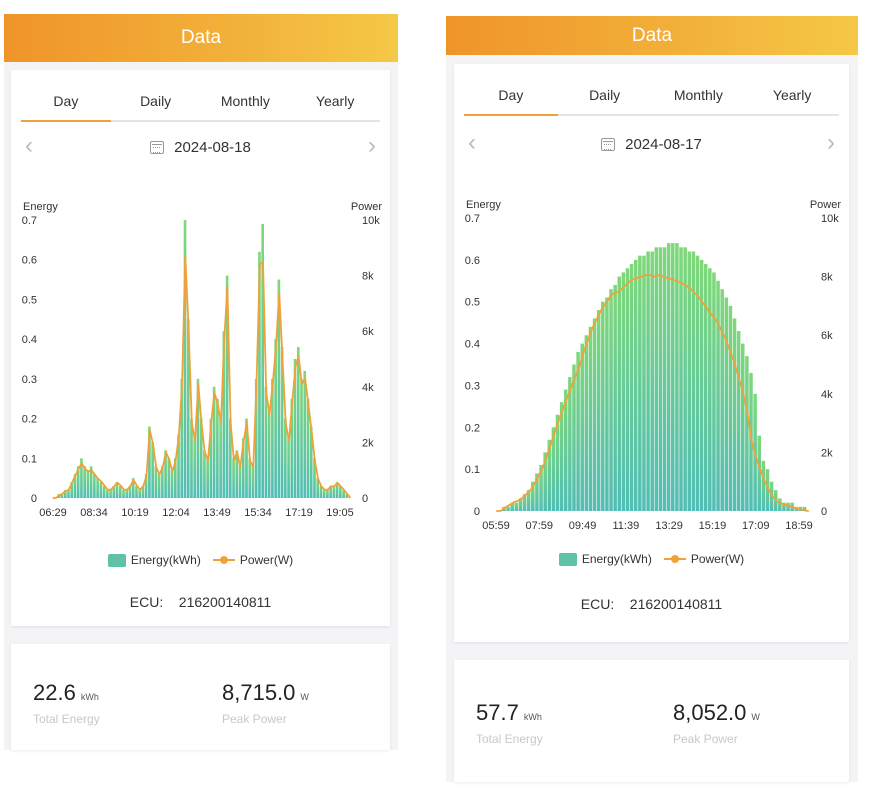 The height and width of the screenshot is (812, 870). What do you see at coordinates (340, 513) in the screenshot?
I see `time-tick-label: 19:05` at bounding box center [340, 513].